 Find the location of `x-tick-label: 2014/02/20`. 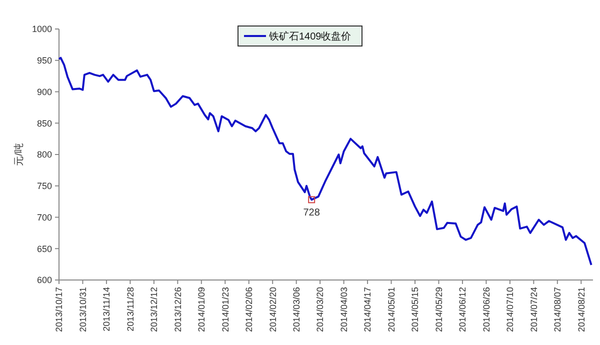

x-tick-label: 2014/02/20 is located at coordinates (273, 309).